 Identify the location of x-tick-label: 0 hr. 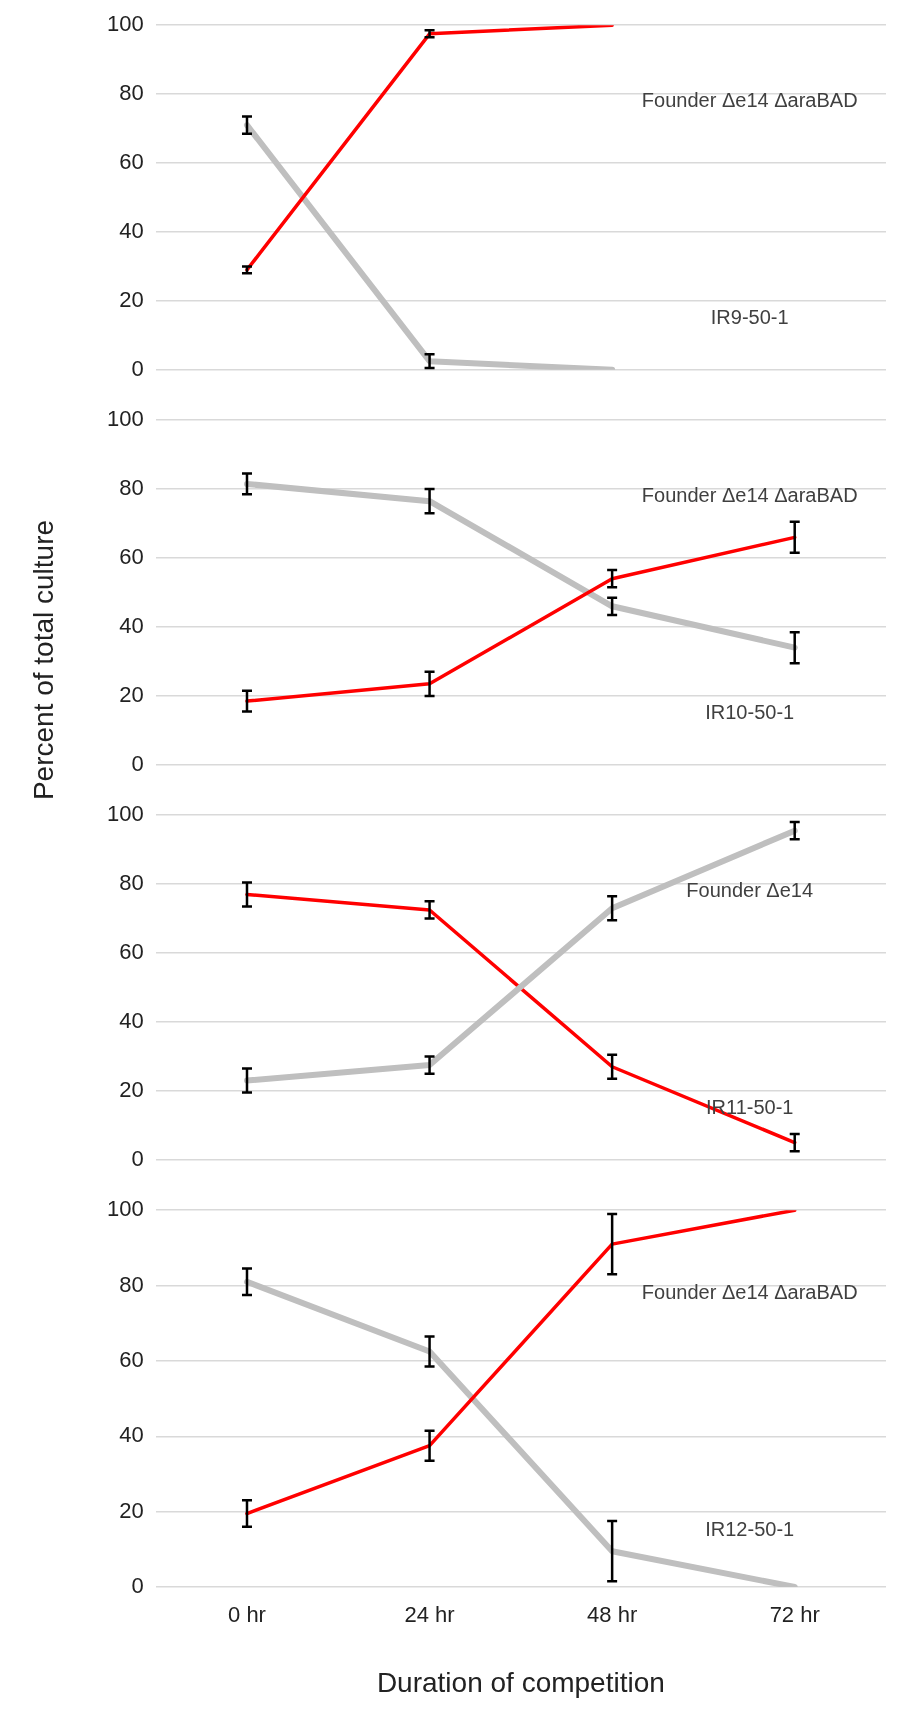
(247, 1615).